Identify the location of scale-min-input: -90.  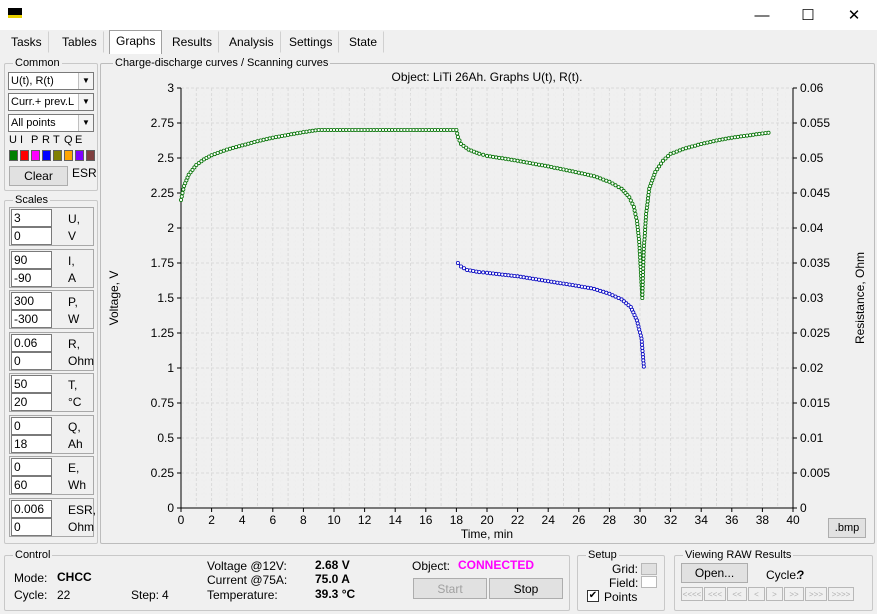
(31, 277).